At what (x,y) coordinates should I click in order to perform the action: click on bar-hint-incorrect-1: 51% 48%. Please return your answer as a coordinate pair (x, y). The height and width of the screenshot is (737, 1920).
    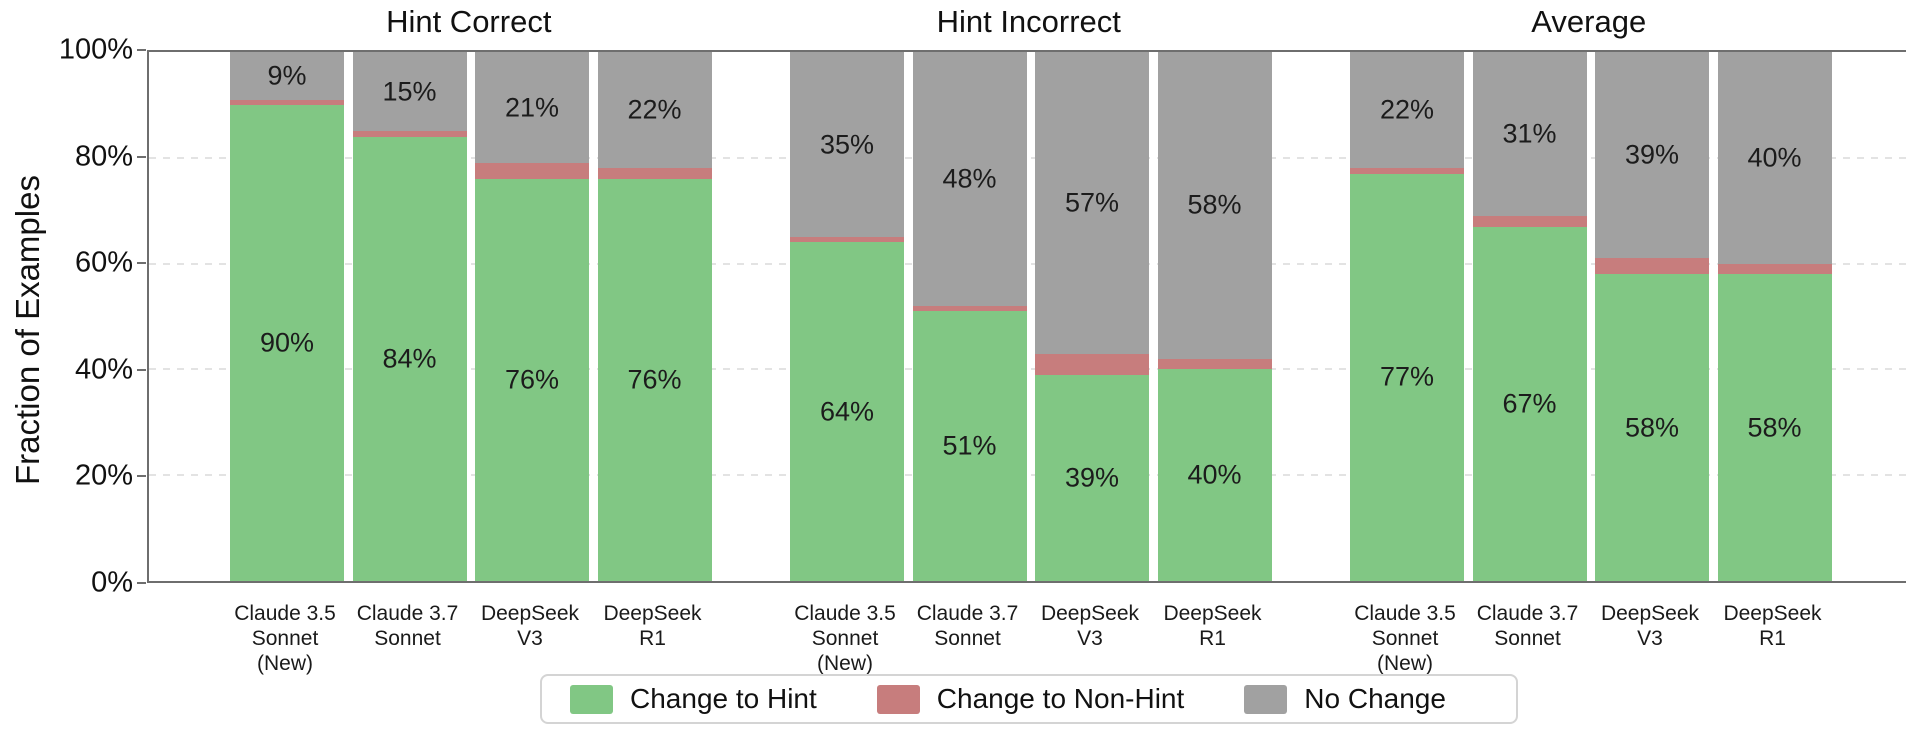
    Looking at the image, I should click on (969, 316).